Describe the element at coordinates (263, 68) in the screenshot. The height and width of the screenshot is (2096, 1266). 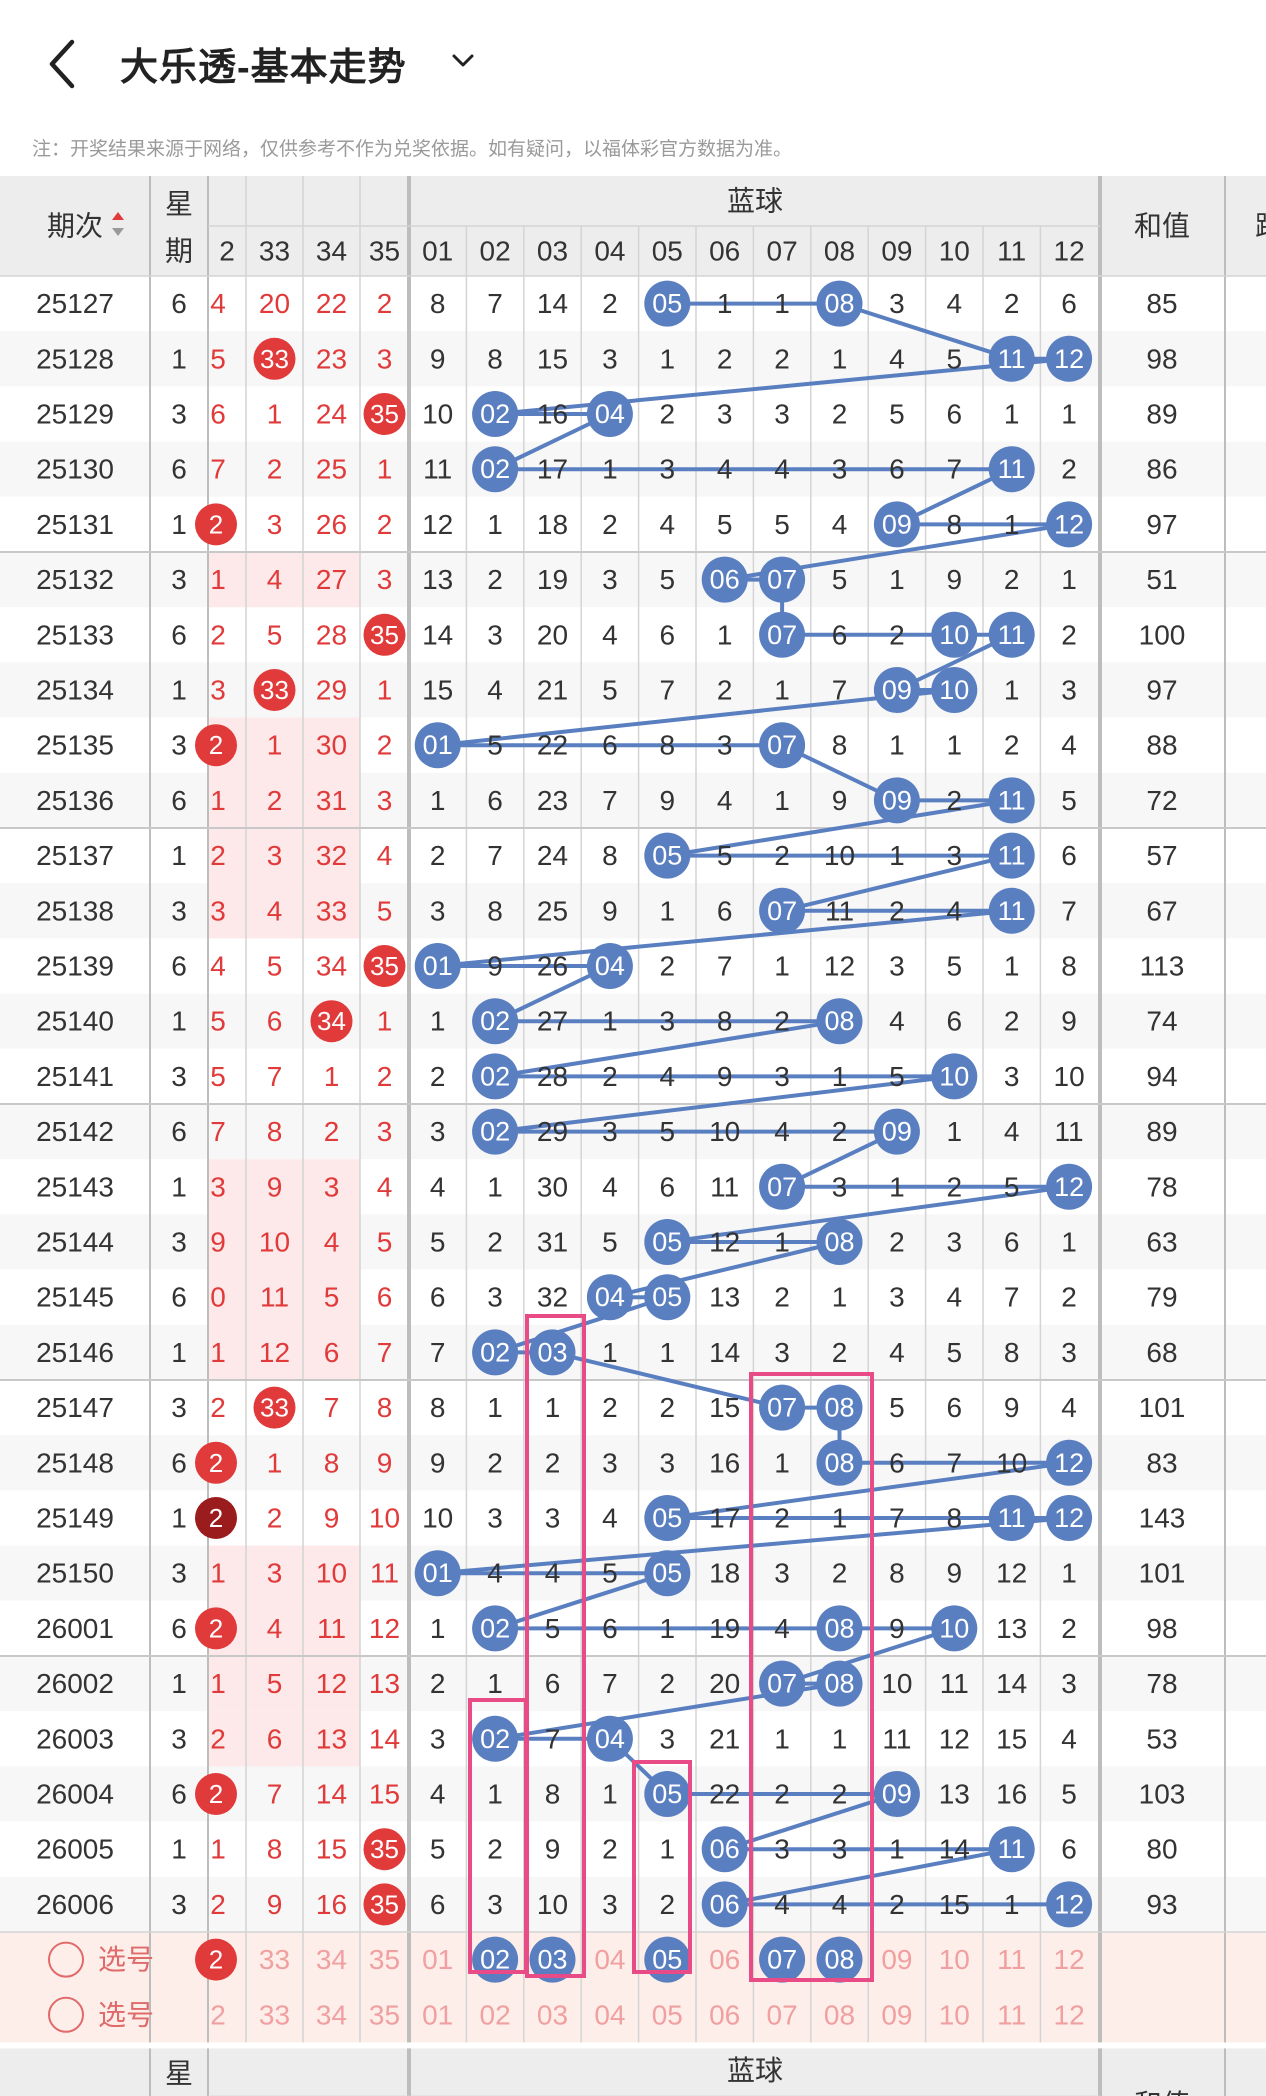
I see `page-title: 大乐透-基本走势` at that location.